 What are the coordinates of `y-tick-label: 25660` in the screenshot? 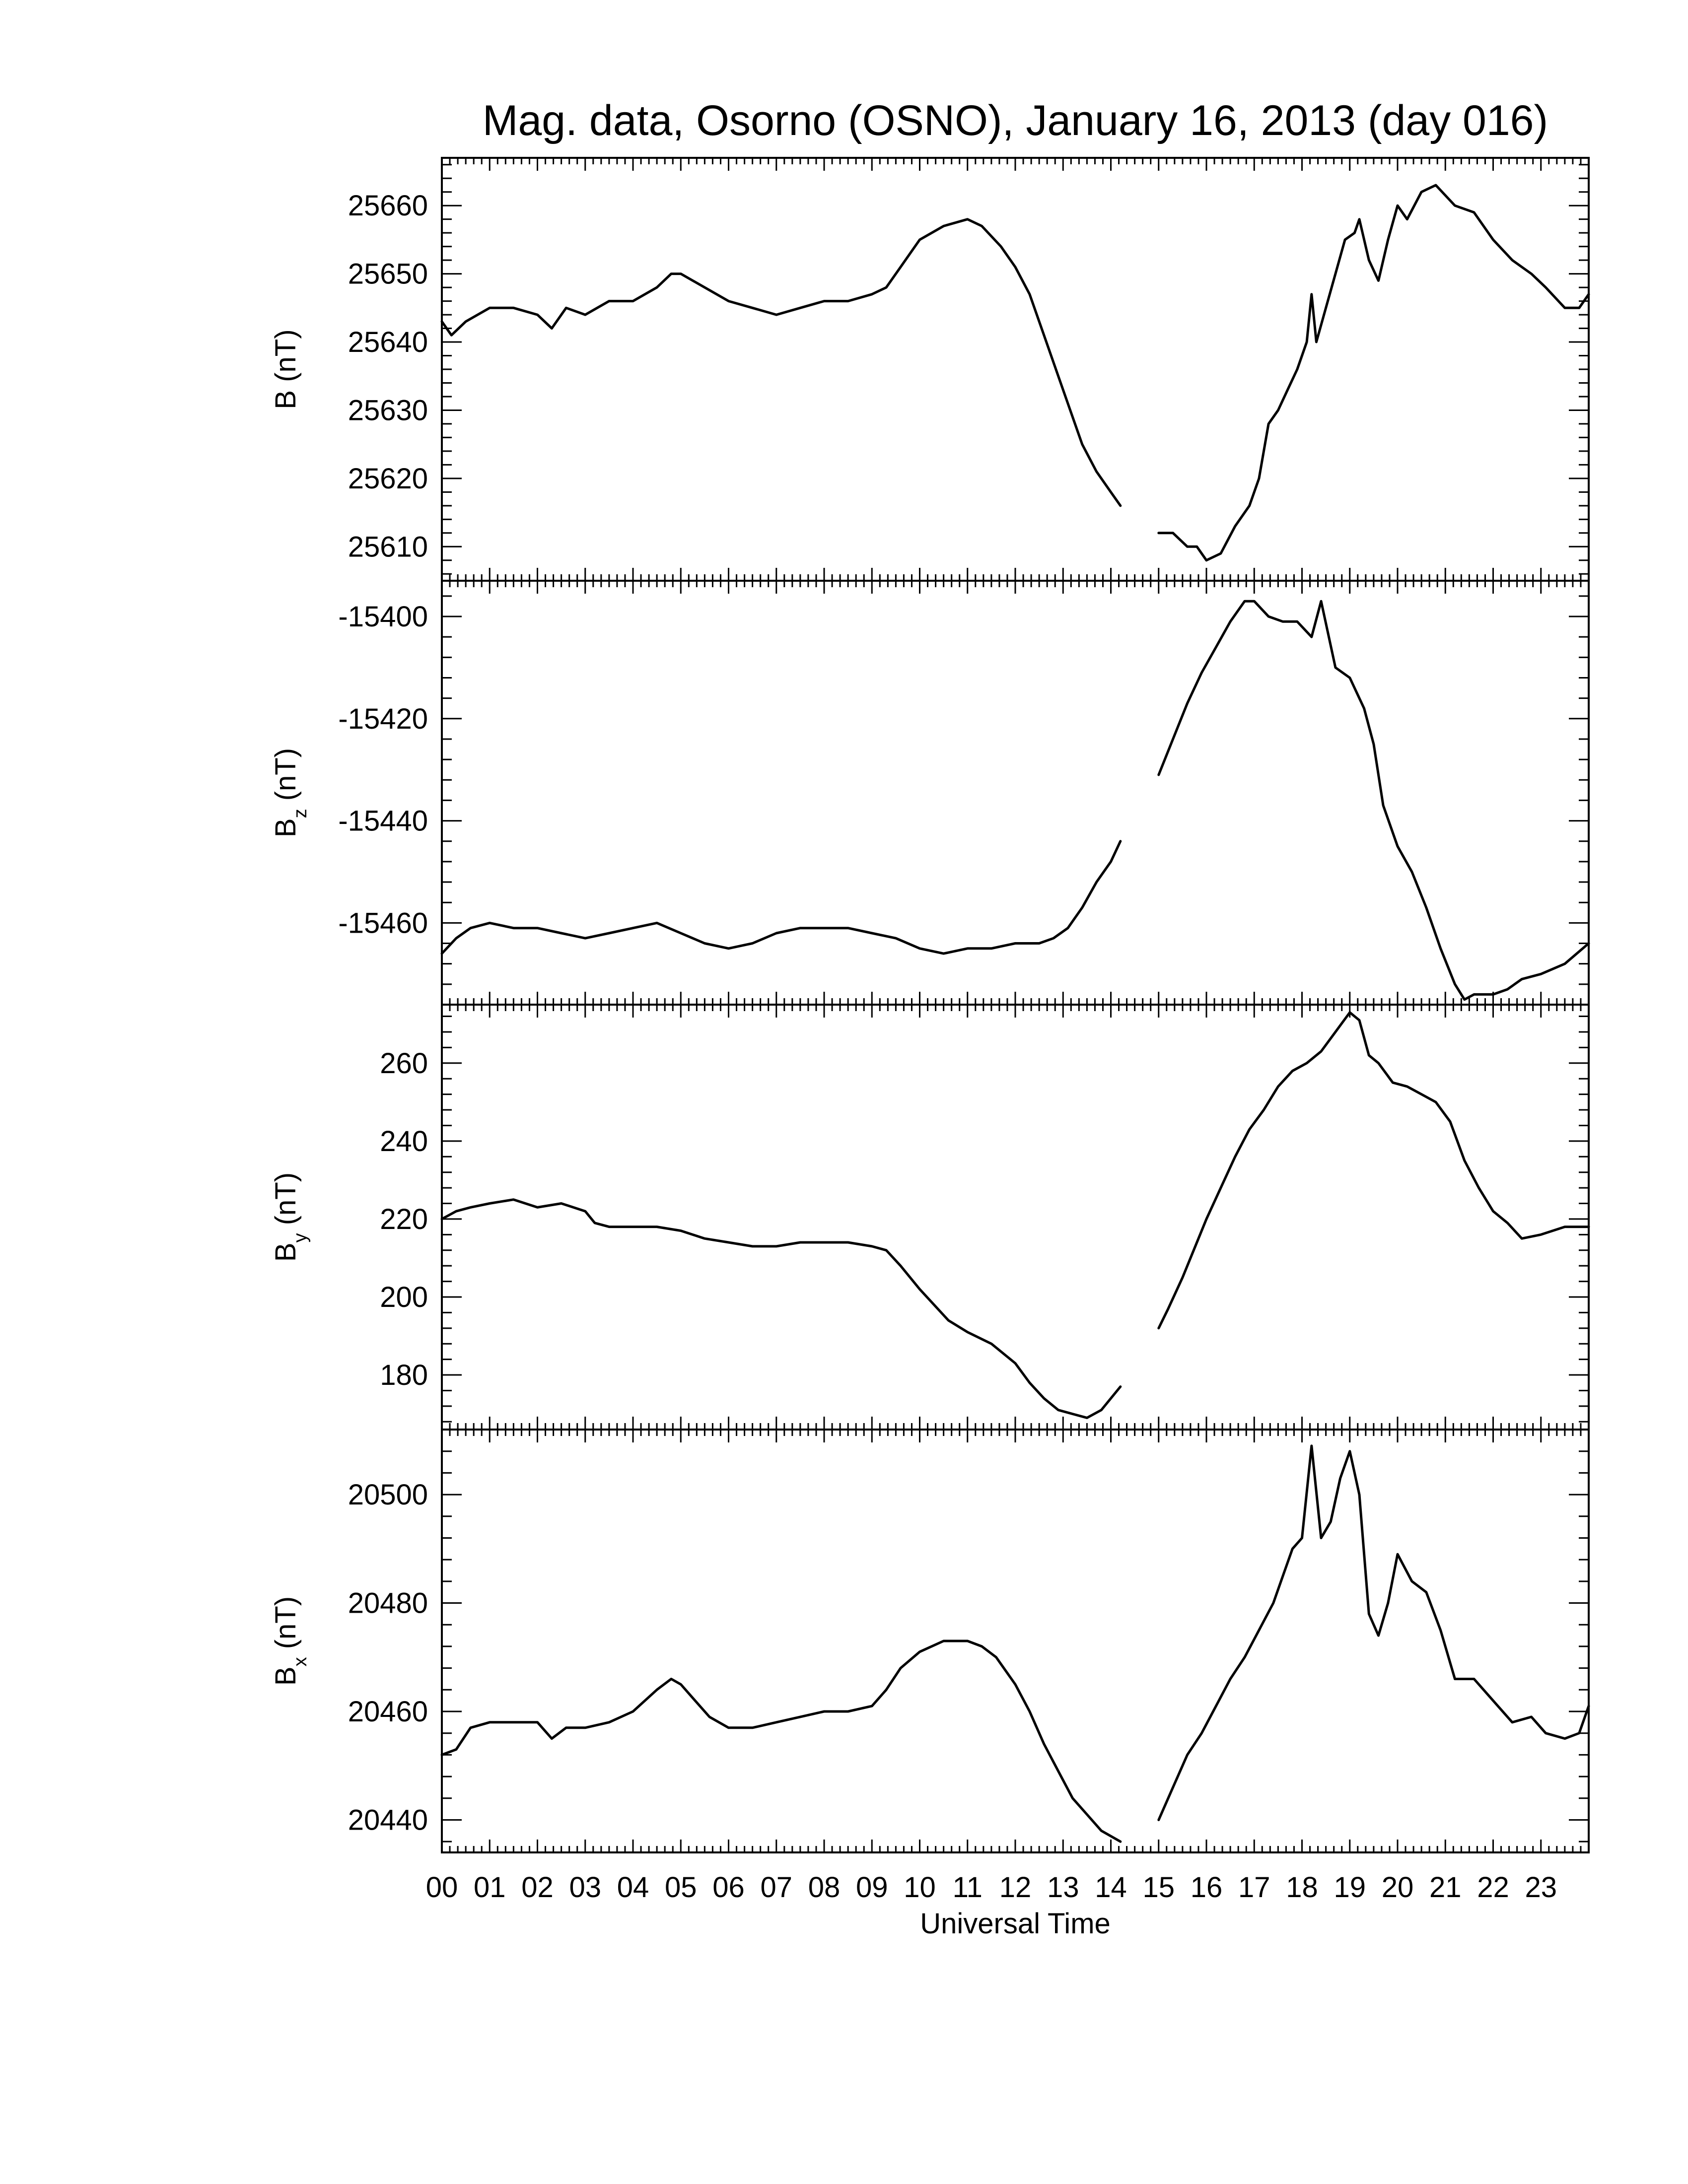 It's located at (388, 206).